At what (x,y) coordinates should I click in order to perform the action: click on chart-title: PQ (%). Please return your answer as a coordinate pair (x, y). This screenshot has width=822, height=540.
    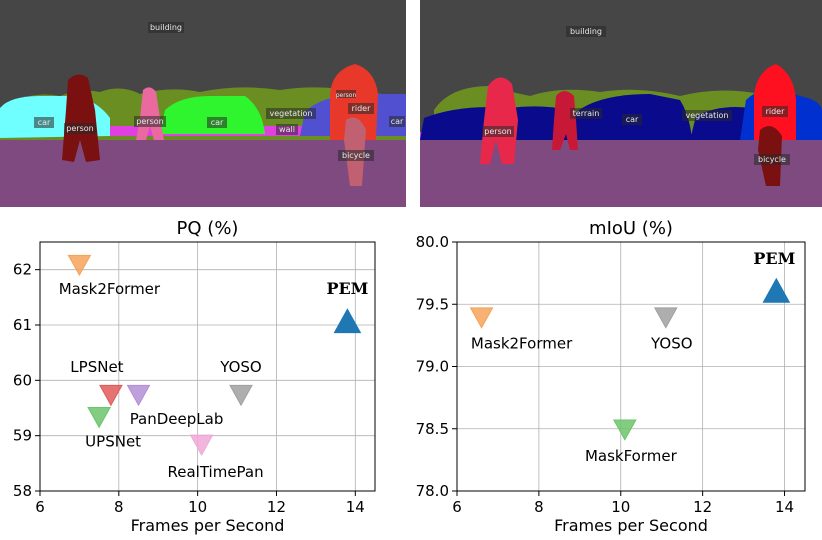
    Looking at the image, I should click on (208, 228).